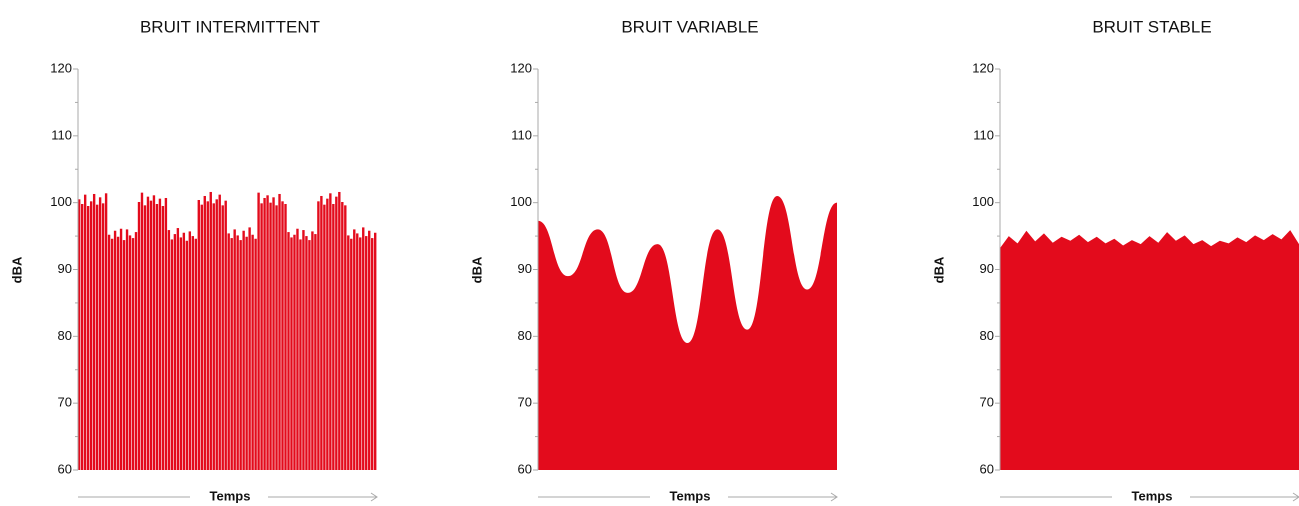 The width and height of the screenshot is (1299, 506). I want to click on chart-title: BRUIT INTERMITTENT, so click(230, 26).